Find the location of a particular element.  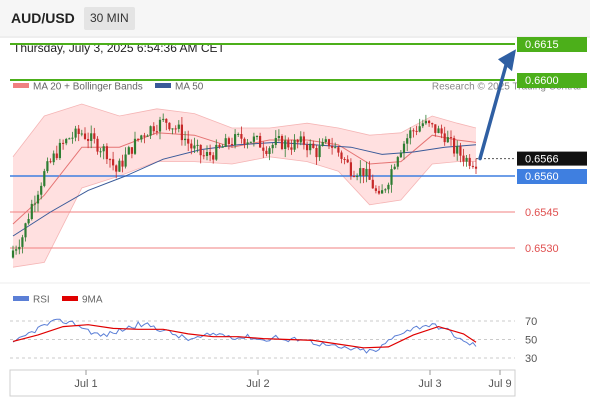

forecast-arrow-shaft is located at coordinates (493, 112).